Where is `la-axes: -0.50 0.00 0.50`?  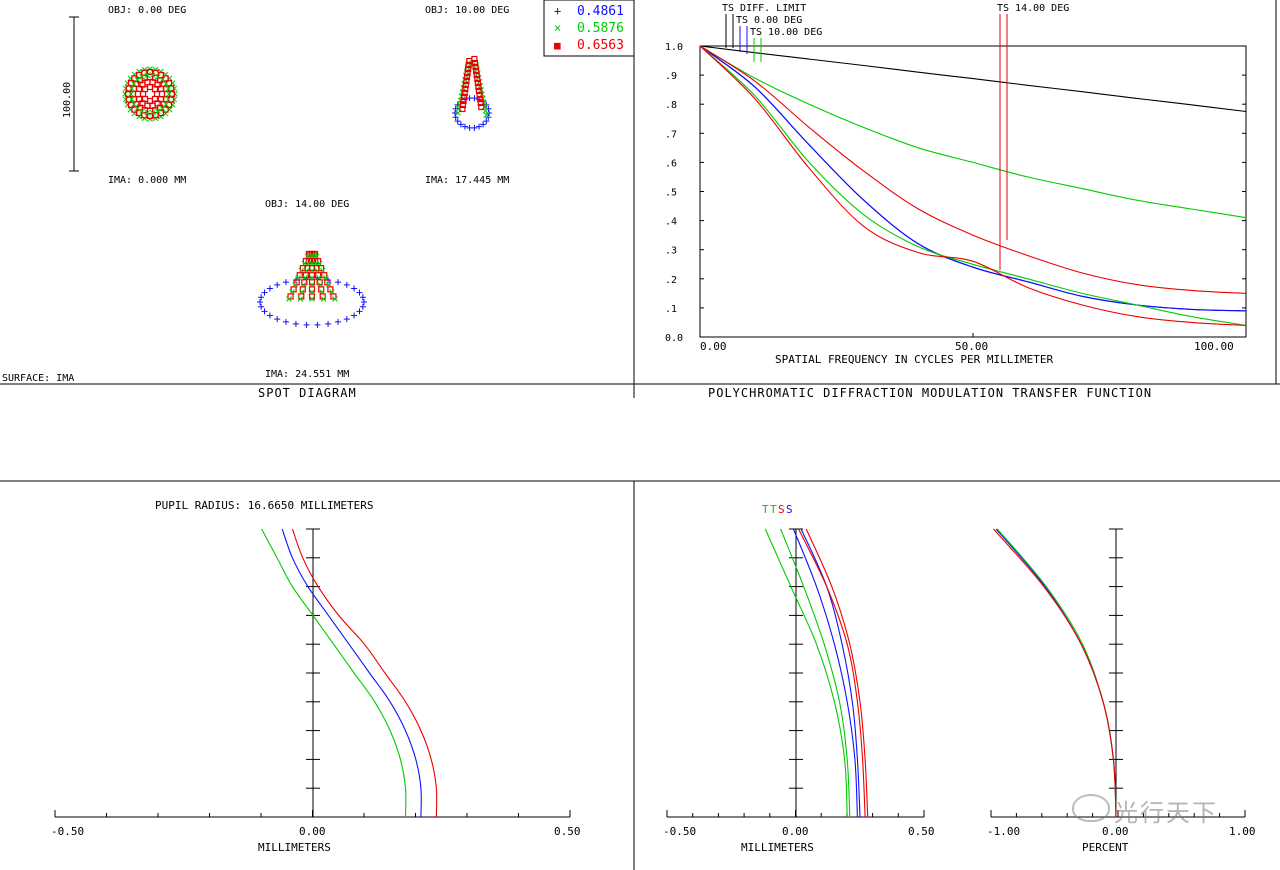 la-axes: -0.50 0.00 0.50 is located at coordinates (316, 683).